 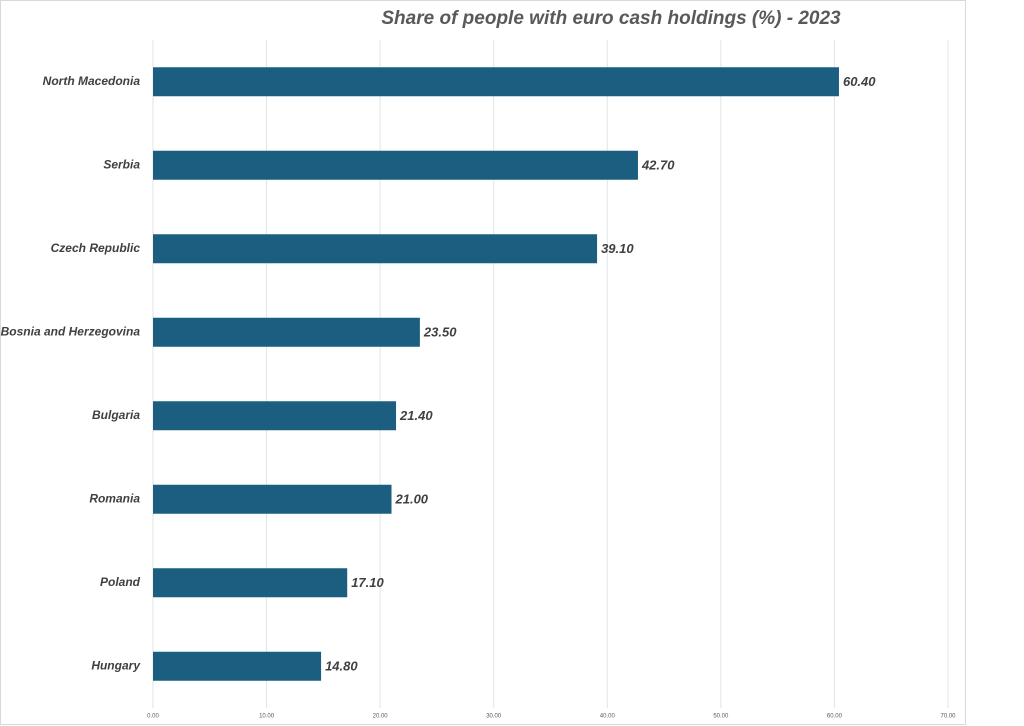 I want to click on y-tick-label: Bosnia and Herzegovina, so click(x=71, y=331).